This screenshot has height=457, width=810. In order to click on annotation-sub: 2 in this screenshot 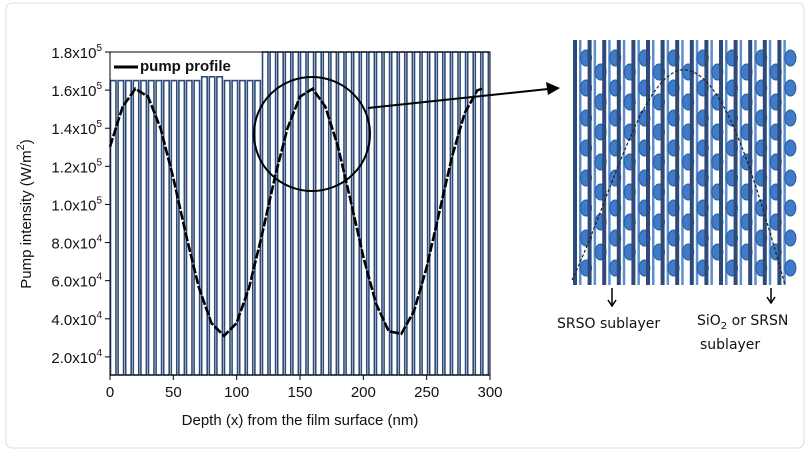, I will do `click(724, 326)`.